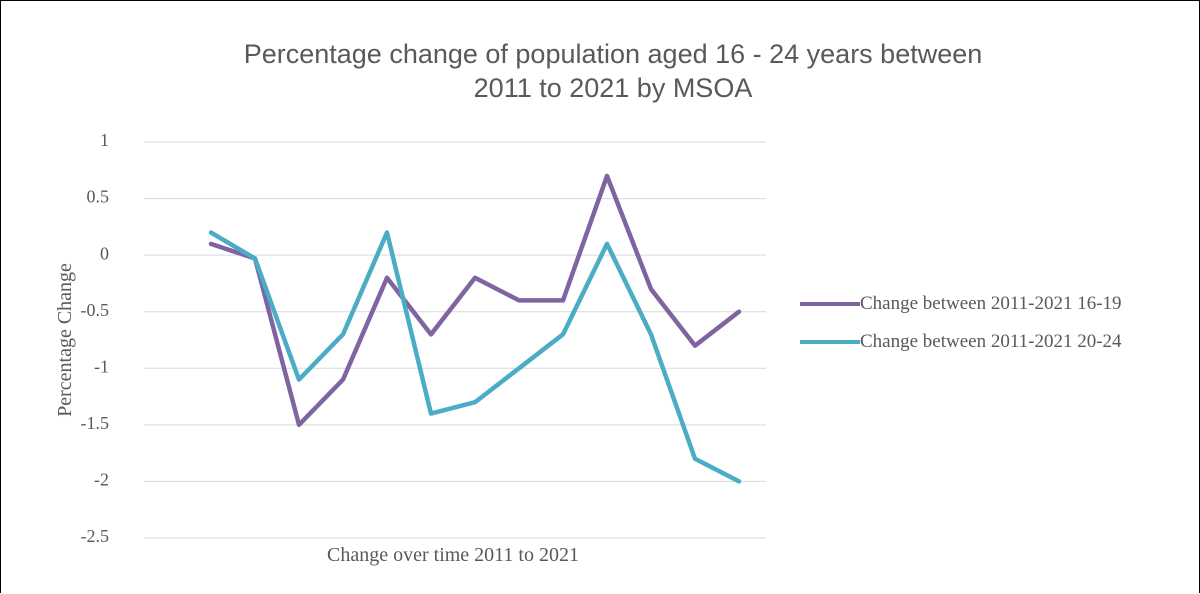 The height and width of the screenshot is (594, 1200). I want to click on y-axis-title: Percentage Change, so click(65, 340).